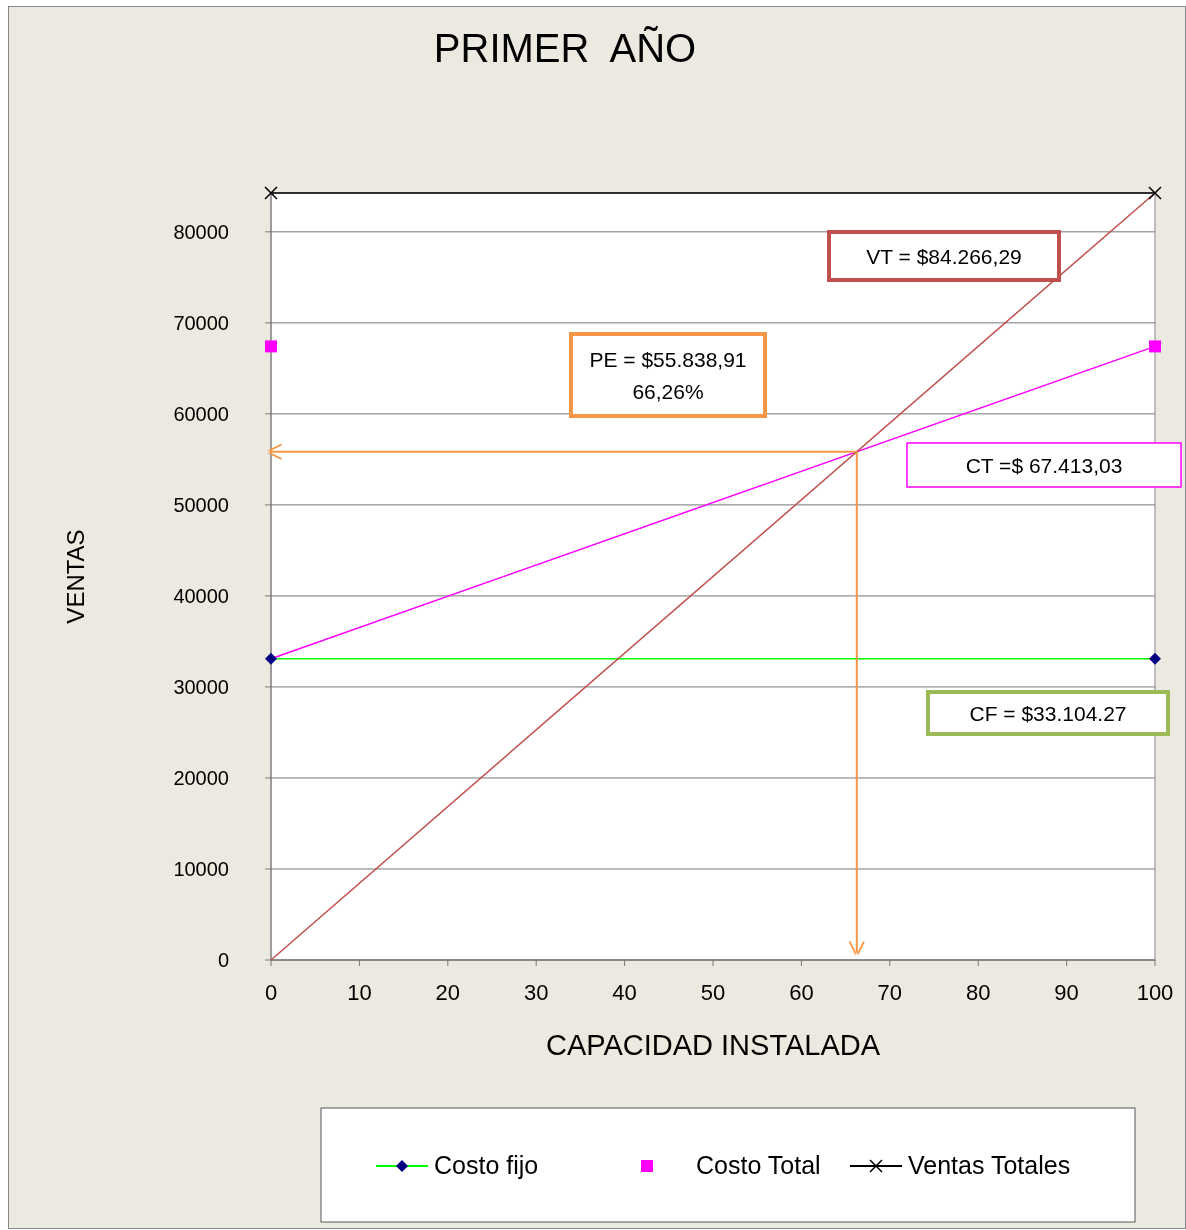  Describe the element at coordinates (978, 992) in the screenshot. I see `x-tick-label: 80` at that location.